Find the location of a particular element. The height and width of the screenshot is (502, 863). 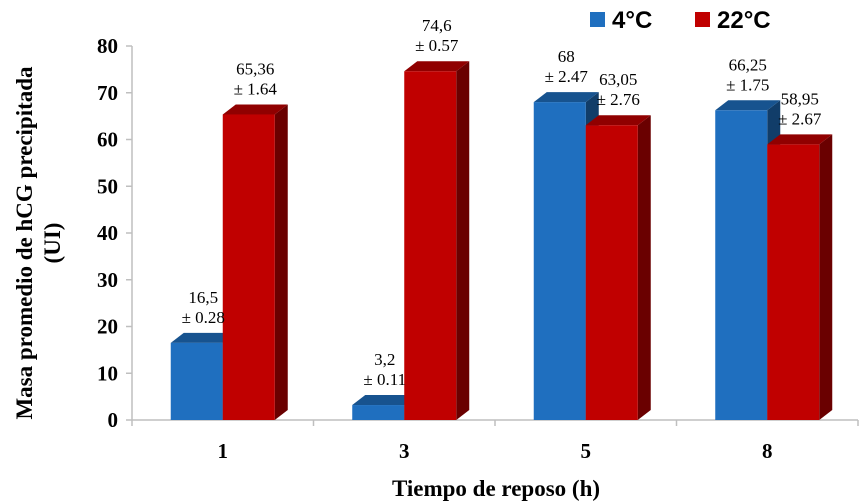

y-tick-label: 40 is located at coordinates (107, 233).